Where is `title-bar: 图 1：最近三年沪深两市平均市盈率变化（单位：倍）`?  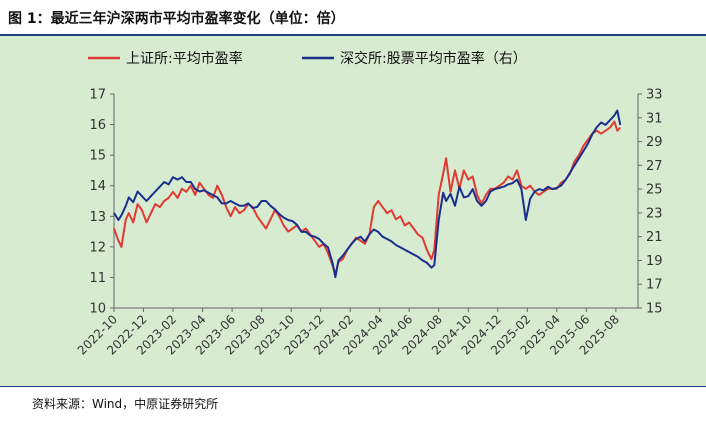 title-bar: 图 1：最近三年沪深两市平均市盈率变化（单位：倍） is located at coordinates (353, 18).